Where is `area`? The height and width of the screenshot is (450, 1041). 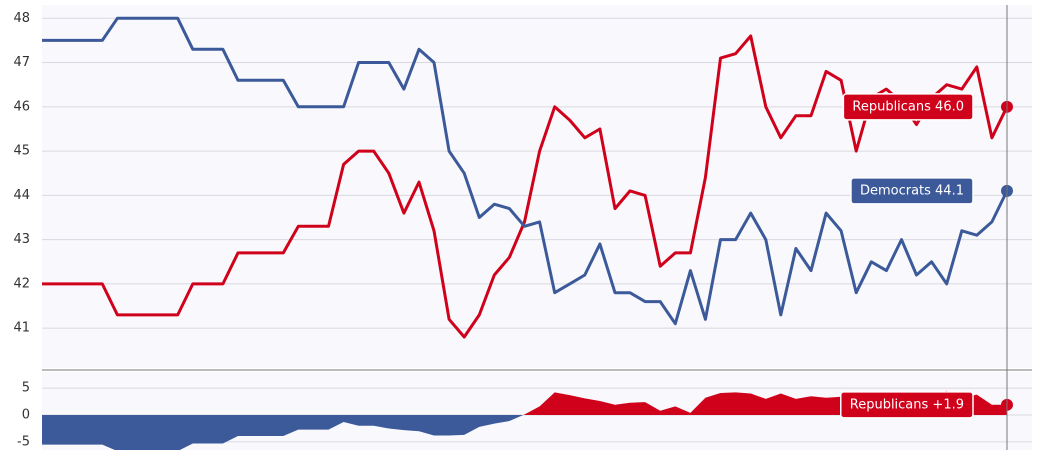 area is located at coordinates (524, 420).